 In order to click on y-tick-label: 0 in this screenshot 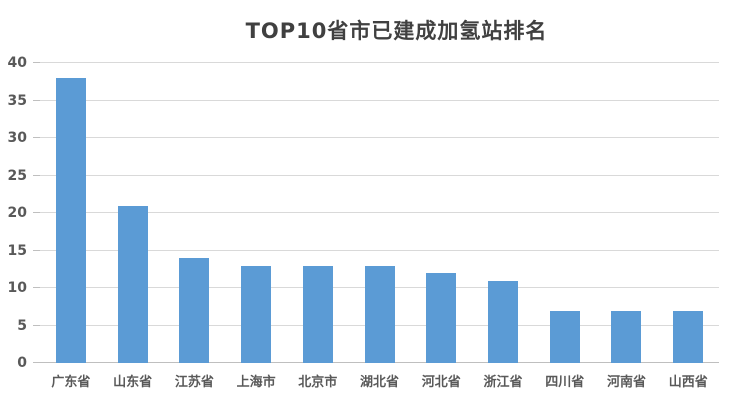, I will do `click(22, 363)`.